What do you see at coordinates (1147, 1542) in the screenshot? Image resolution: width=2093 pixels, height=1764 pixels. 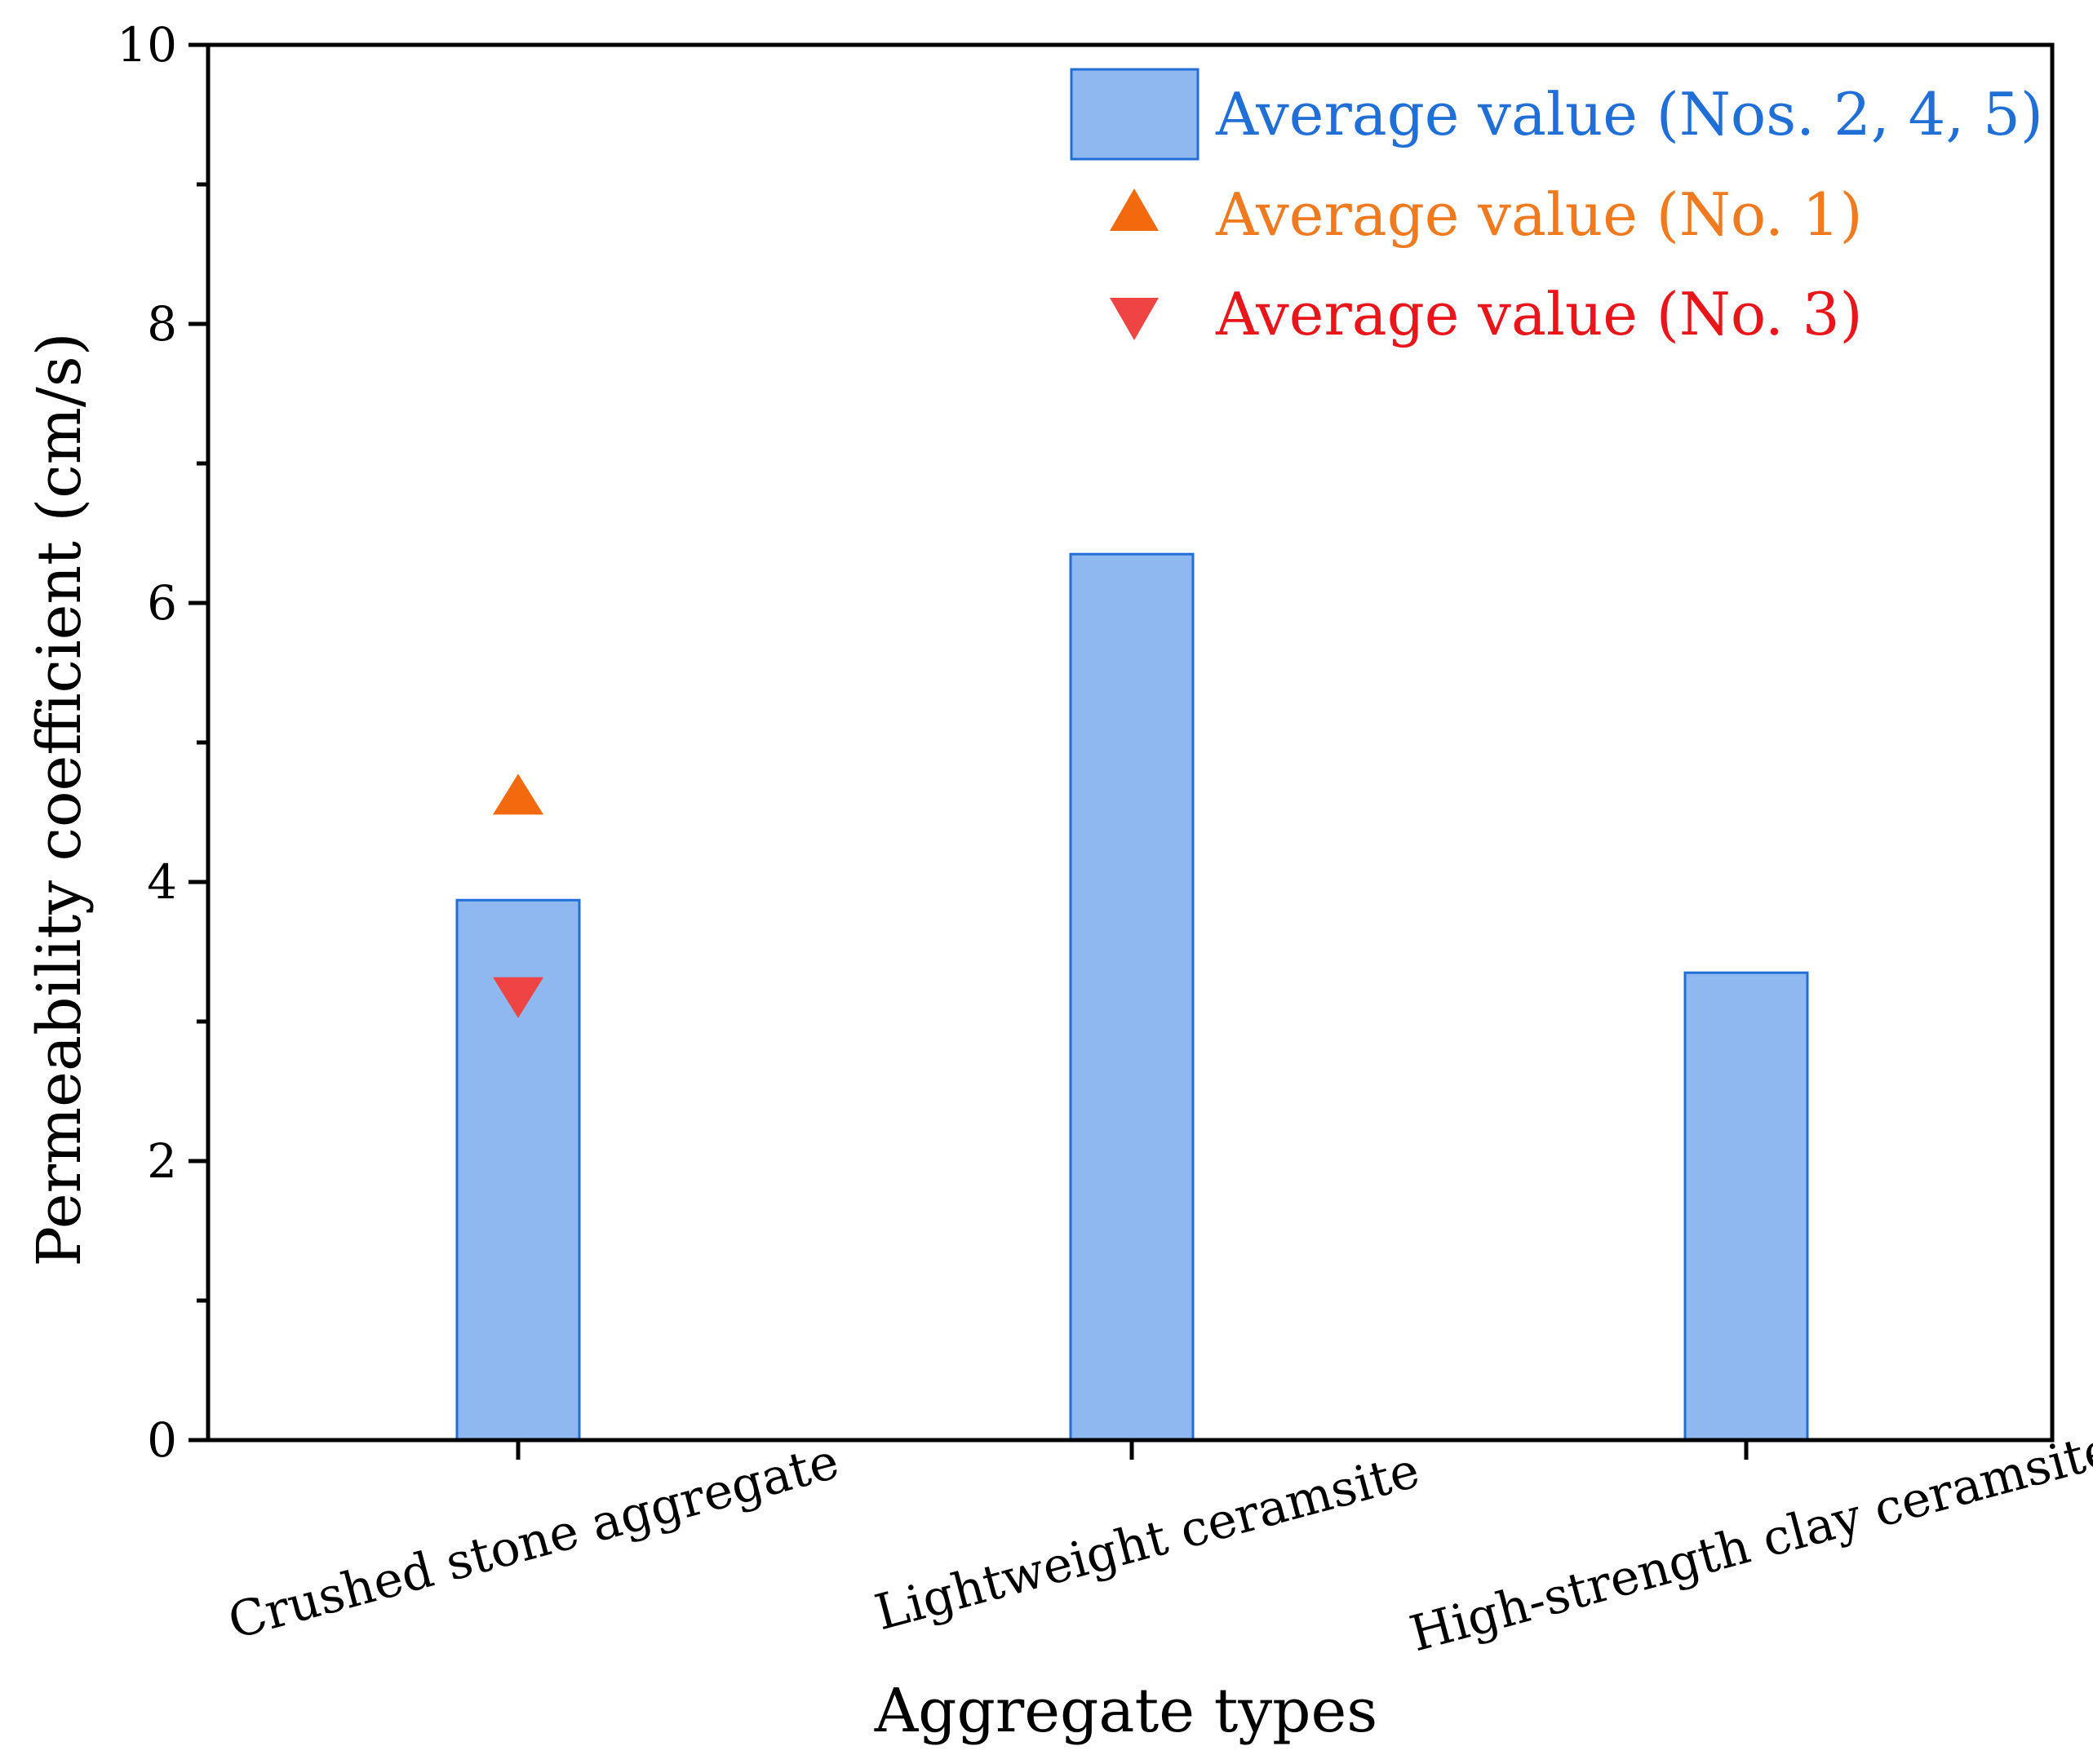 I see `x-category-label: Lightweight ceramsite` at bounding box center [1147, 1542].